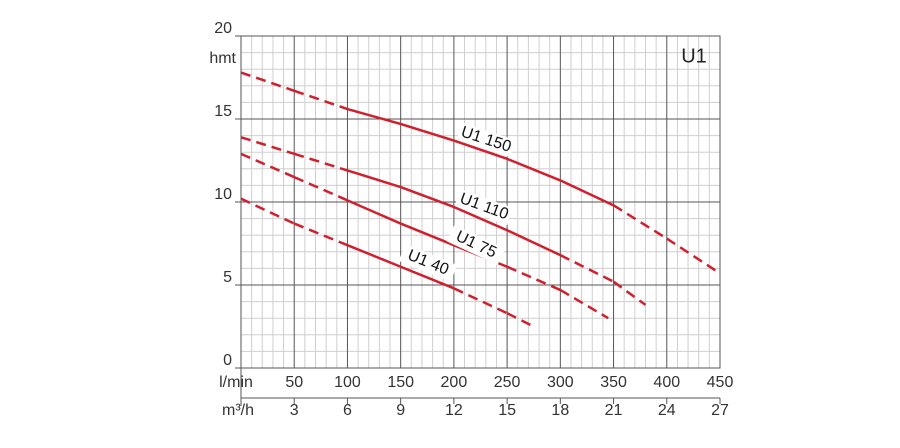  What do you see at coordinates (223, 194) in the screenshot?
I see `y-tick-label: 10` at bounding box center [223, 194].